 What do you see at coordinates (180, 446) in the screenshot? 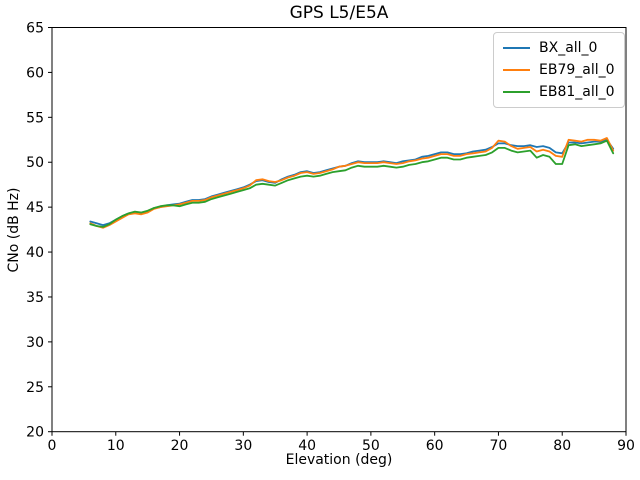
I see `x-tick-label: 20` at bounding box center [180, 446].